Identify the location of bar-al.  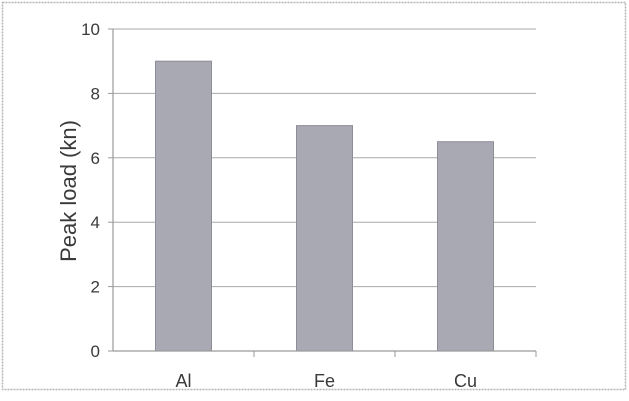
(183, 206).